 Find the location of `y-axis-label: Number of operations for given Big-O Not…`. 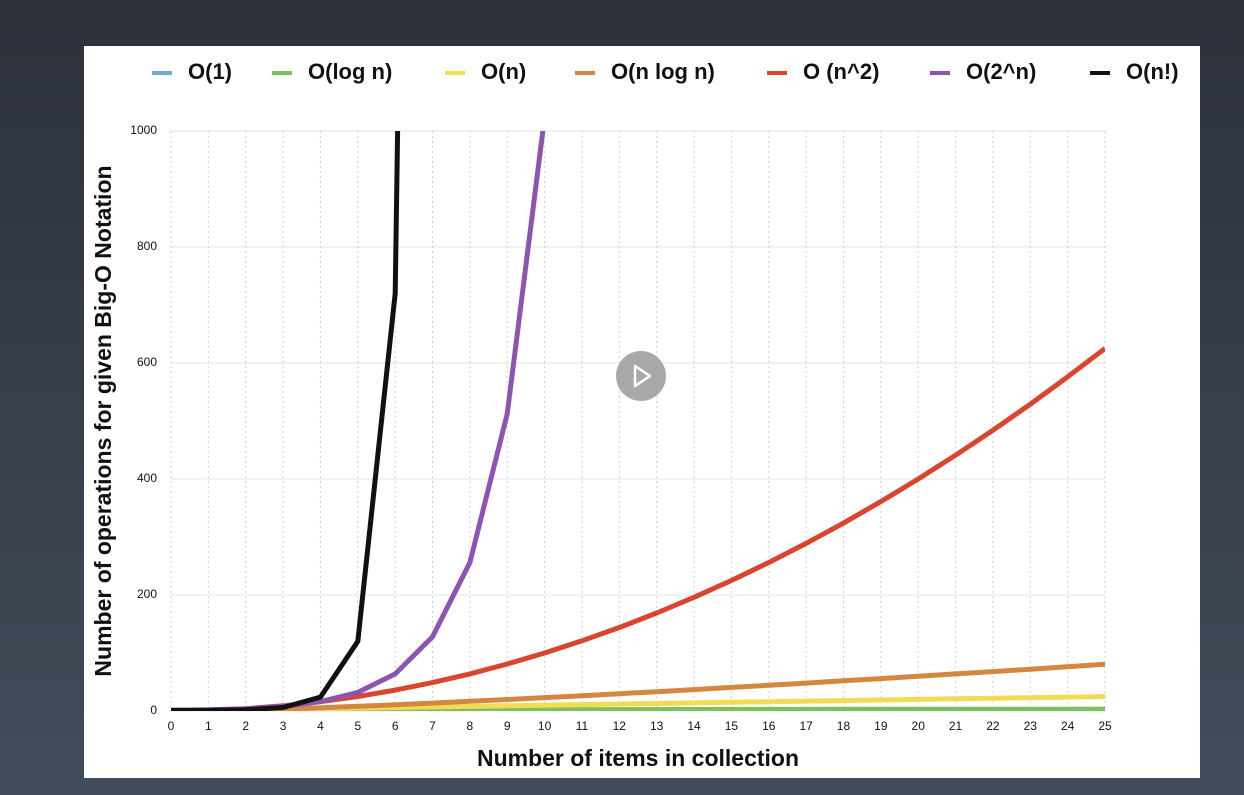

y-axis-label: Number of operations for given Big-O Not… is located at coordinates (103, 420).